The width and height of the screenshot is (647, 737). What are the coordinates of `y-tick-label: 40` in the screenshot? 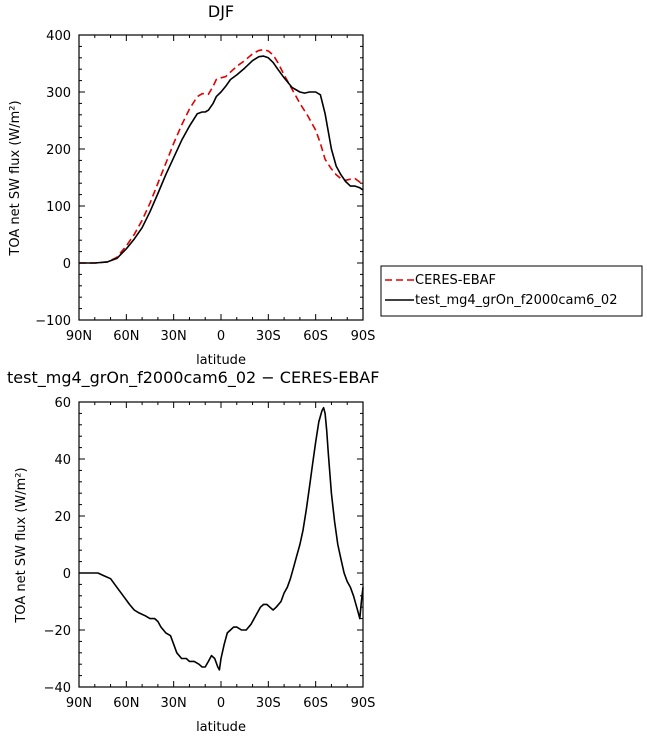 It's located at (62, 460).